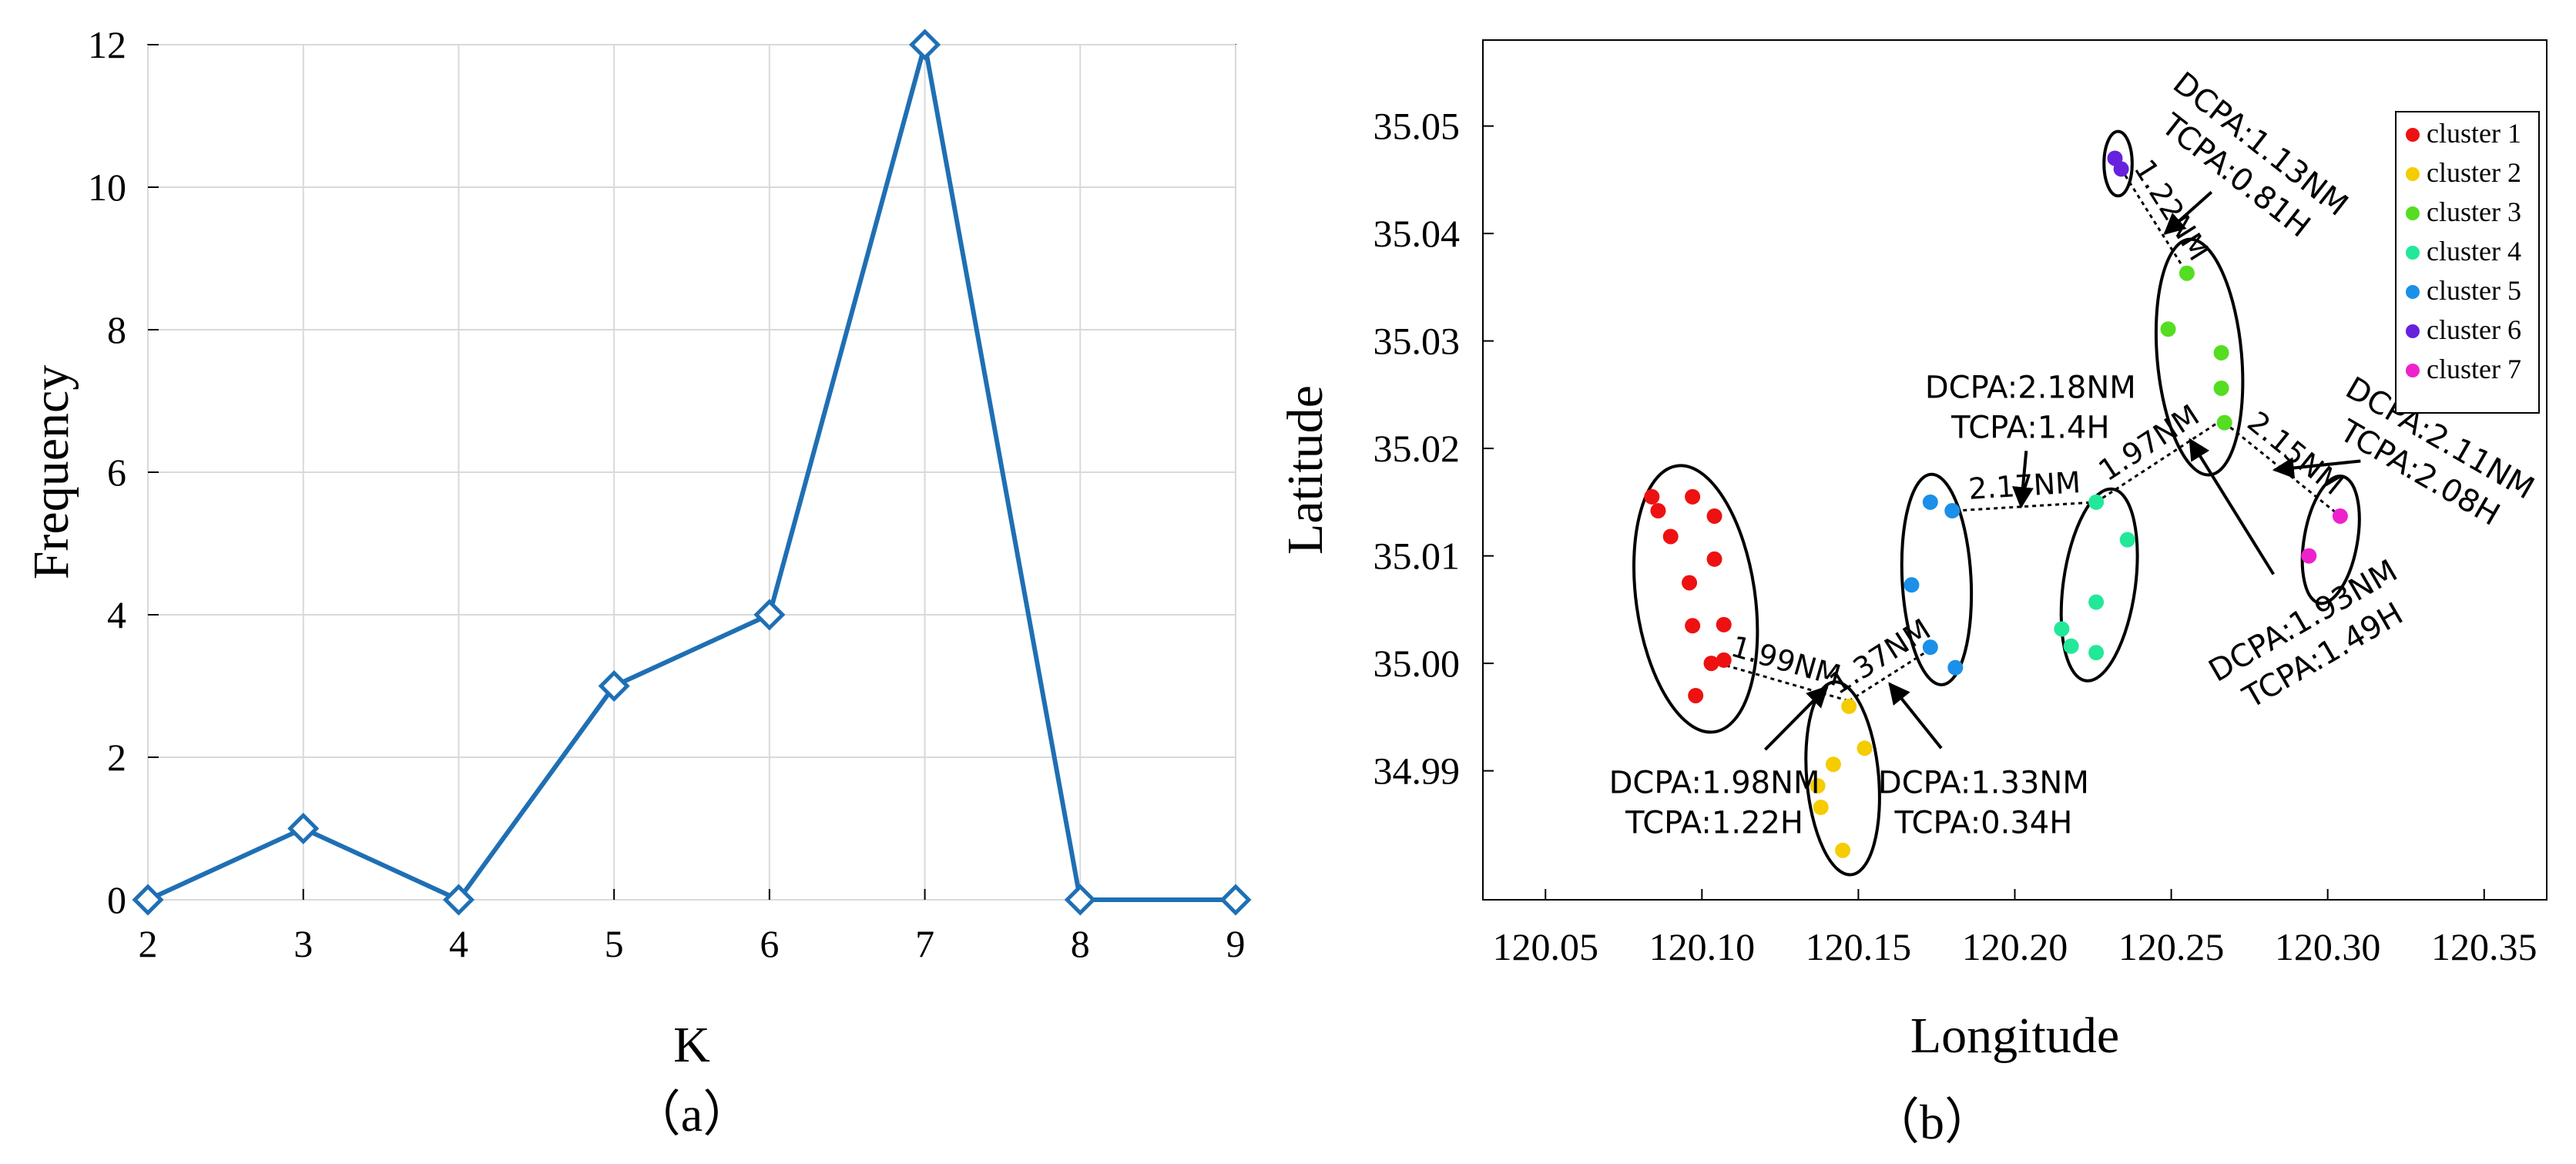 This screenshot has height=1164, width=2576. I want to click on panel-a-y-tick-label: 10, so click(107, 187).